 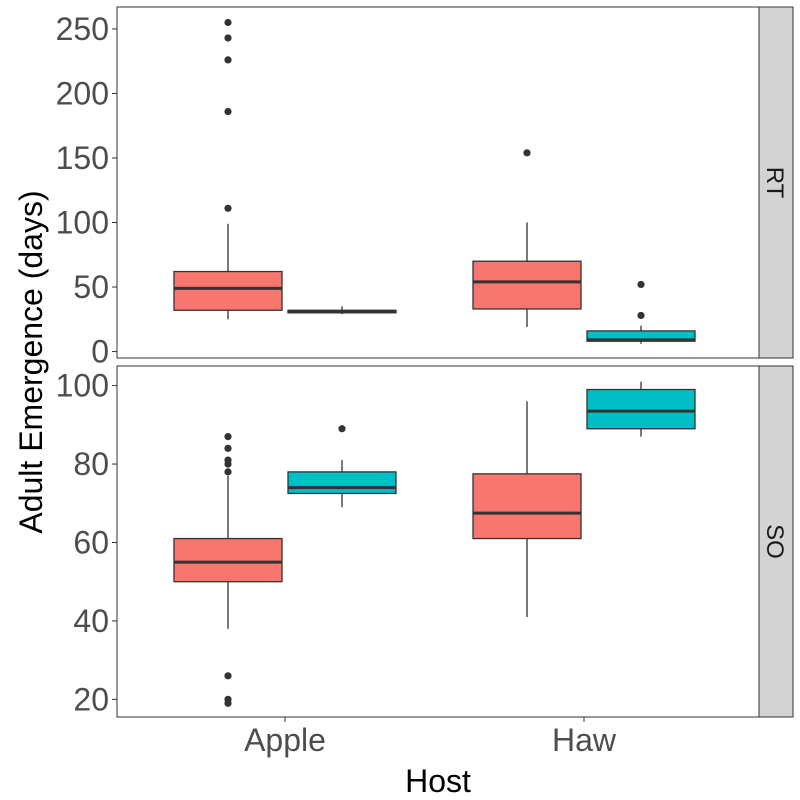 I want to click on y-tick-label: 250, so click(x=82, y=29).